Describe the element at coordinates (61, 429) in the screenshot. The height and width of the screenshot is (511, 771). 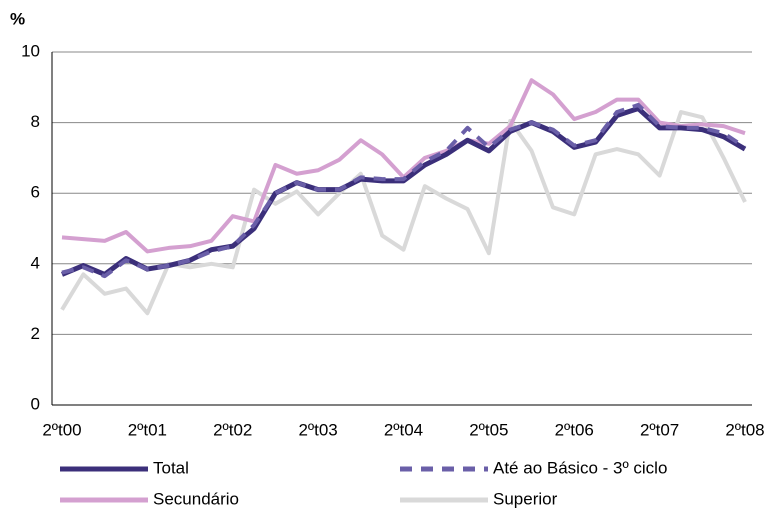
I see `x-tick-label: 2ºt00` at that location.